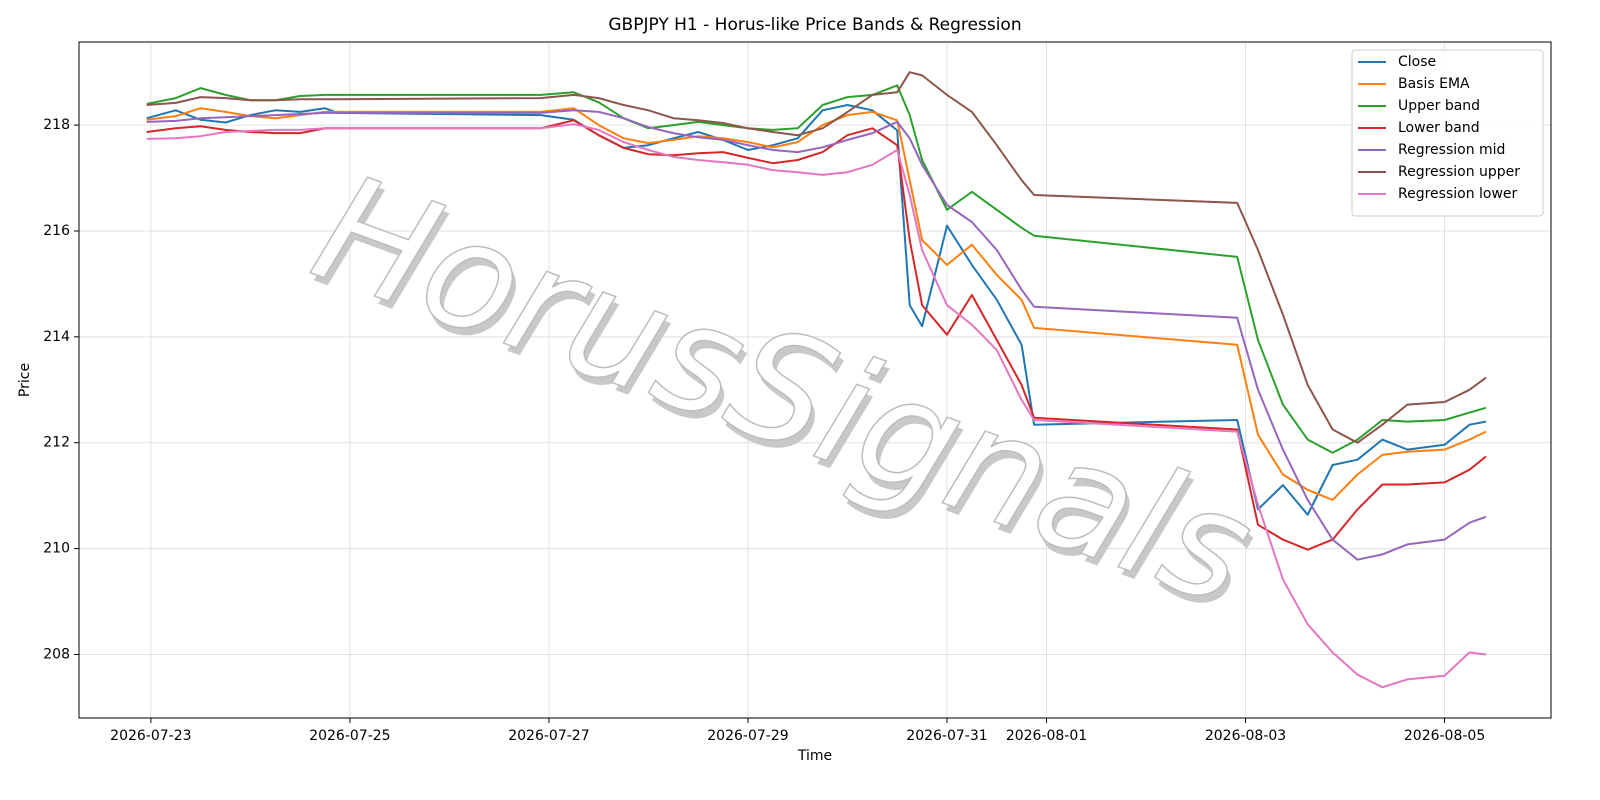 This screenshot has height=800, width=1600. What do you see at coordinates (1245, 736) in the screenshot?
I see `x-tick-label: 2026-08-03` at bounding box center [1245, 736].